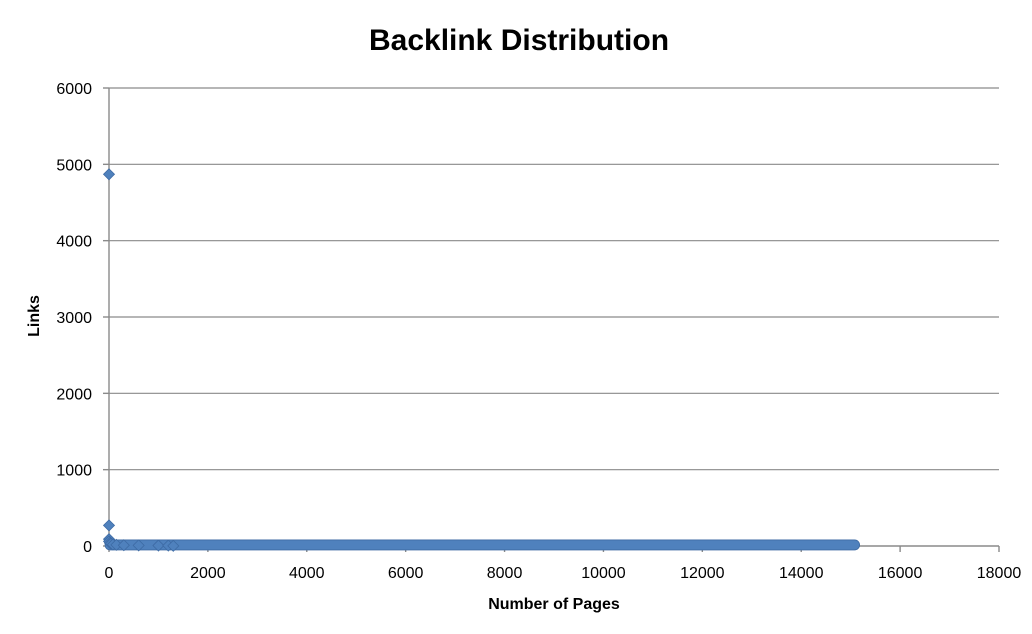 The height and width of the screenshot is (634, 1032). I want to click on y-tick-label: 2000, so click(74, 394).